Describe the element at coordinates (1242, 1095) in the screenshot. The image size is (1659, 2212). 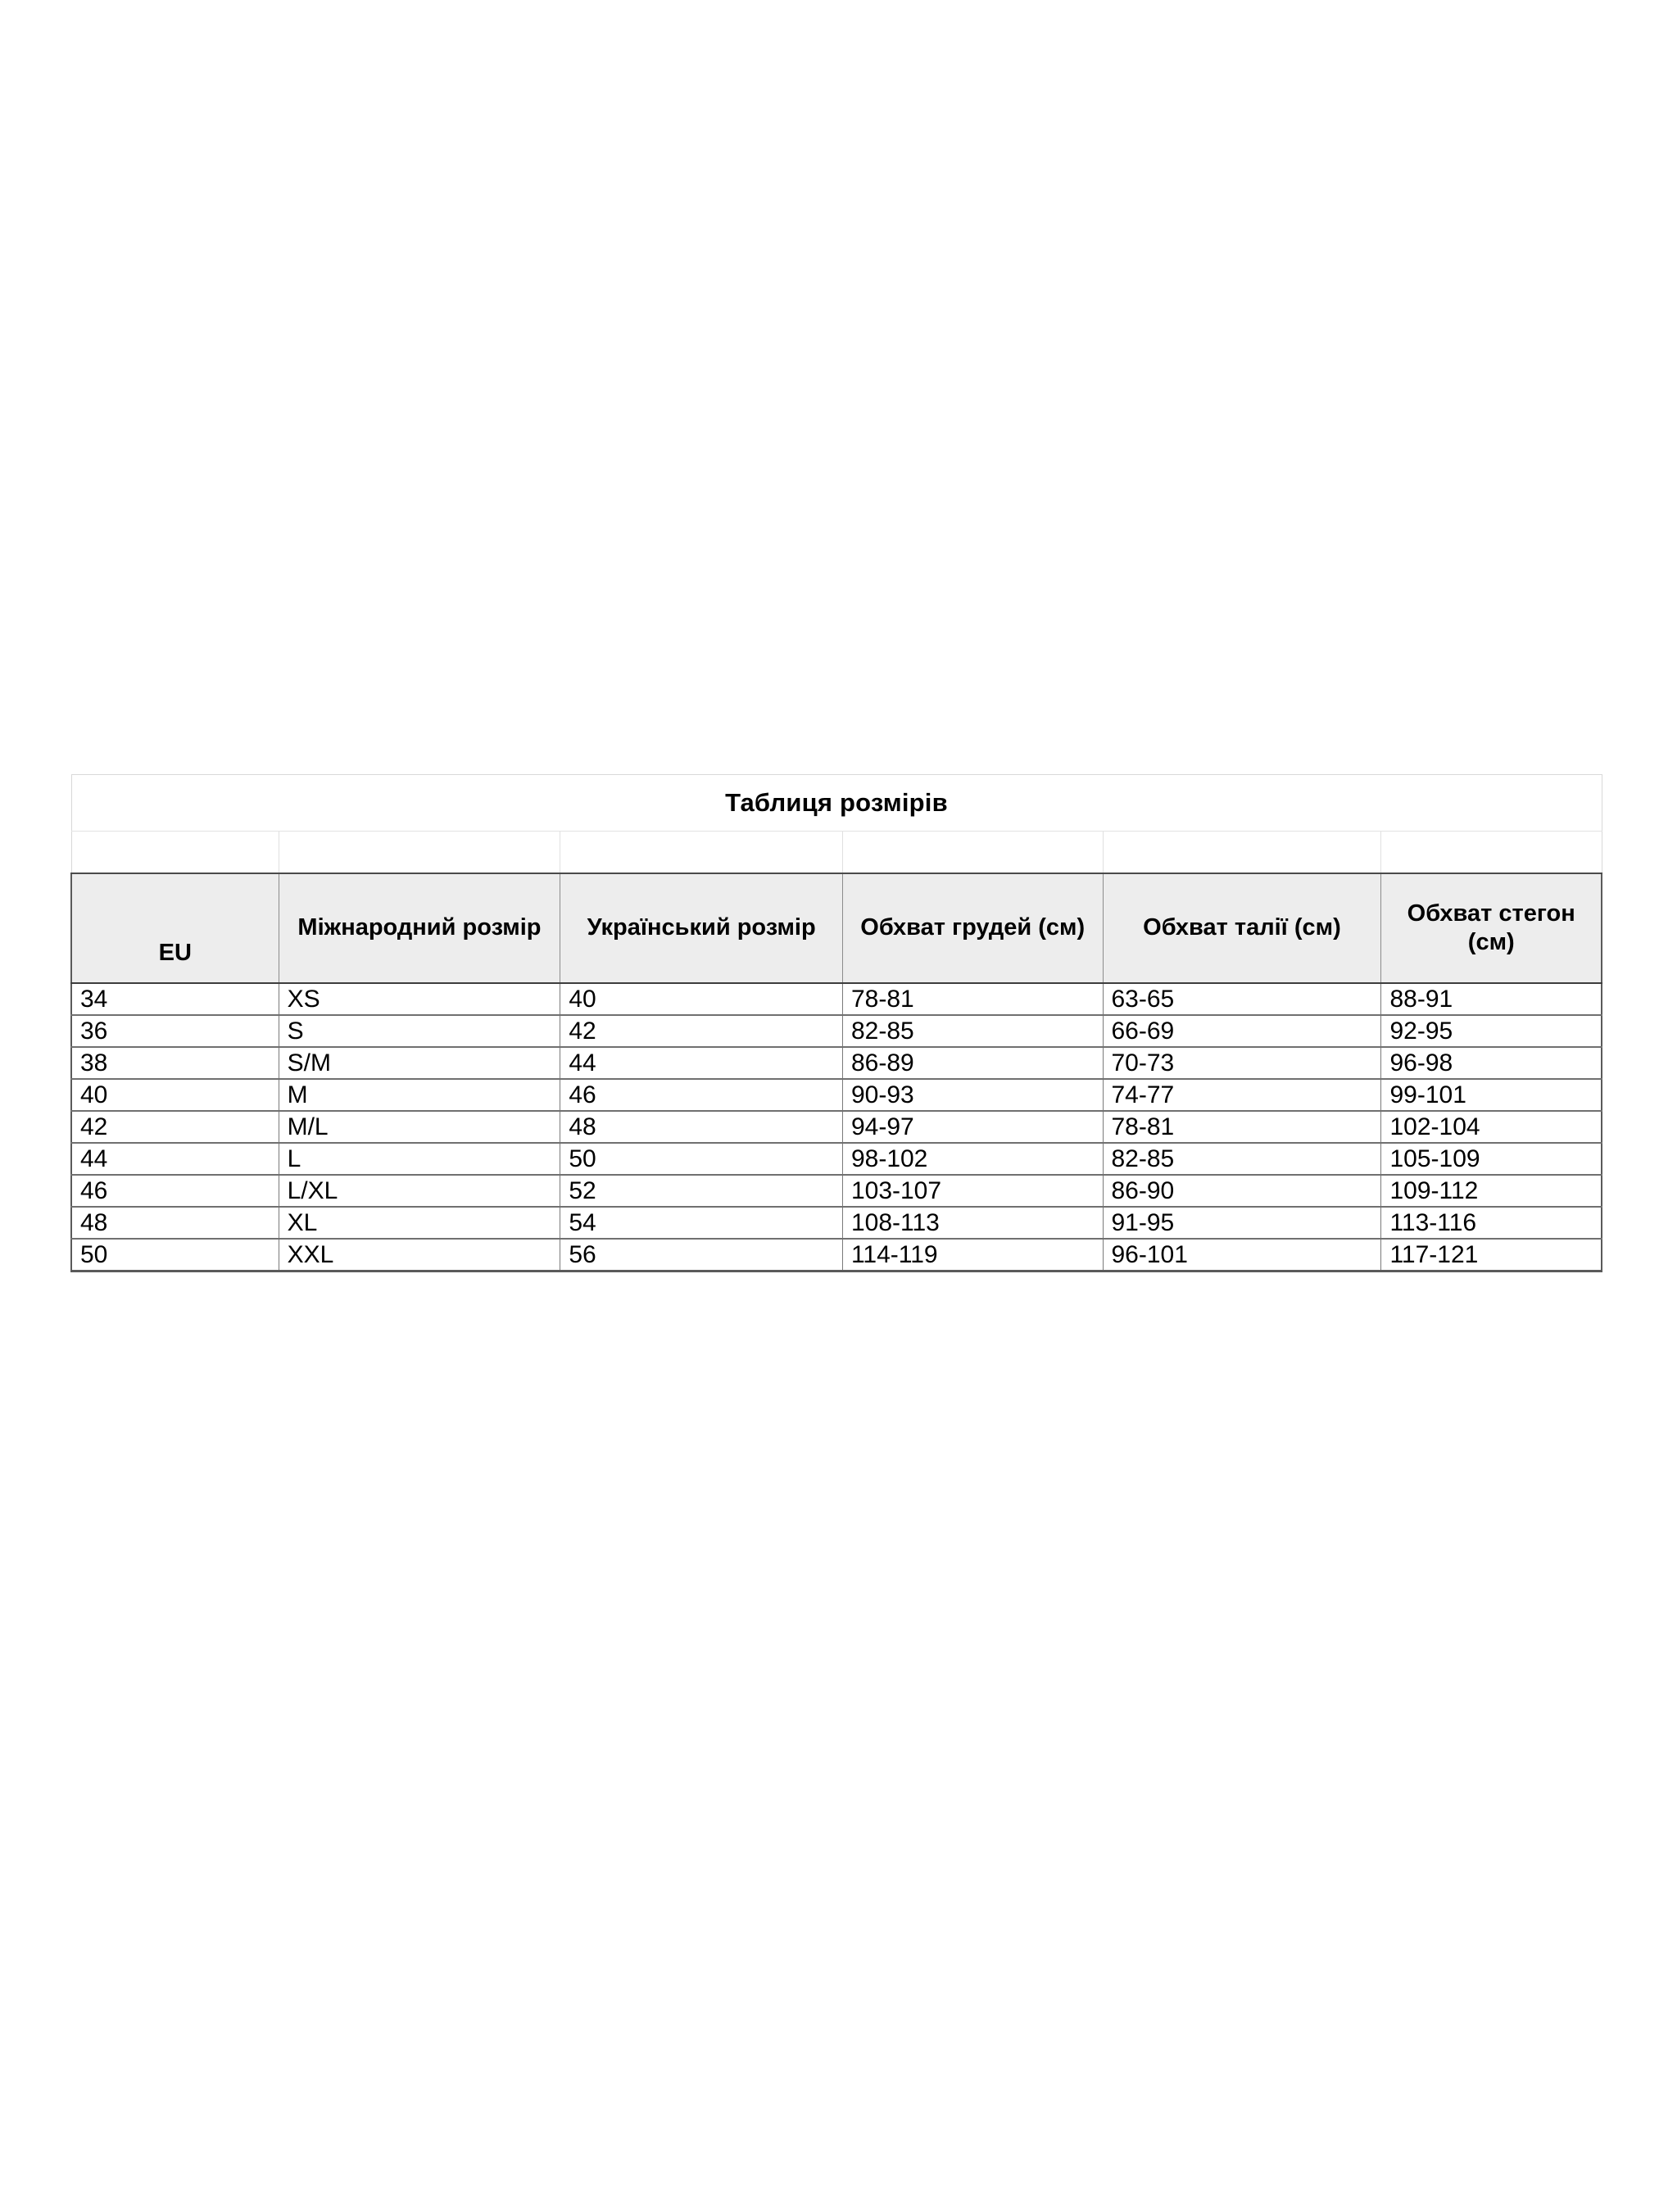
I see `cell-waist: 74-77` at that location.